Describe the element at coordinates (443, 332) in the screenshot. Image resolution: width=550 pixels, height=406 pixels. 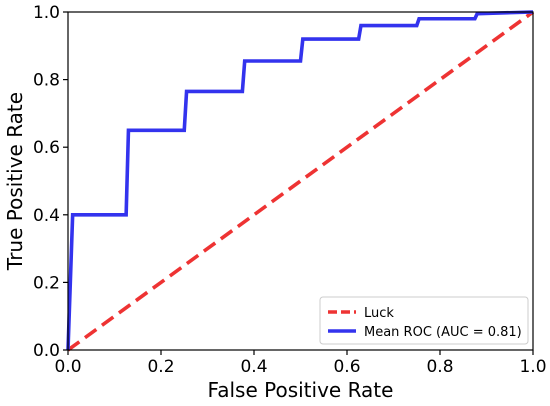
I see `legend-entry-label: Mean ROC (AUC = 0.81)` at that location.